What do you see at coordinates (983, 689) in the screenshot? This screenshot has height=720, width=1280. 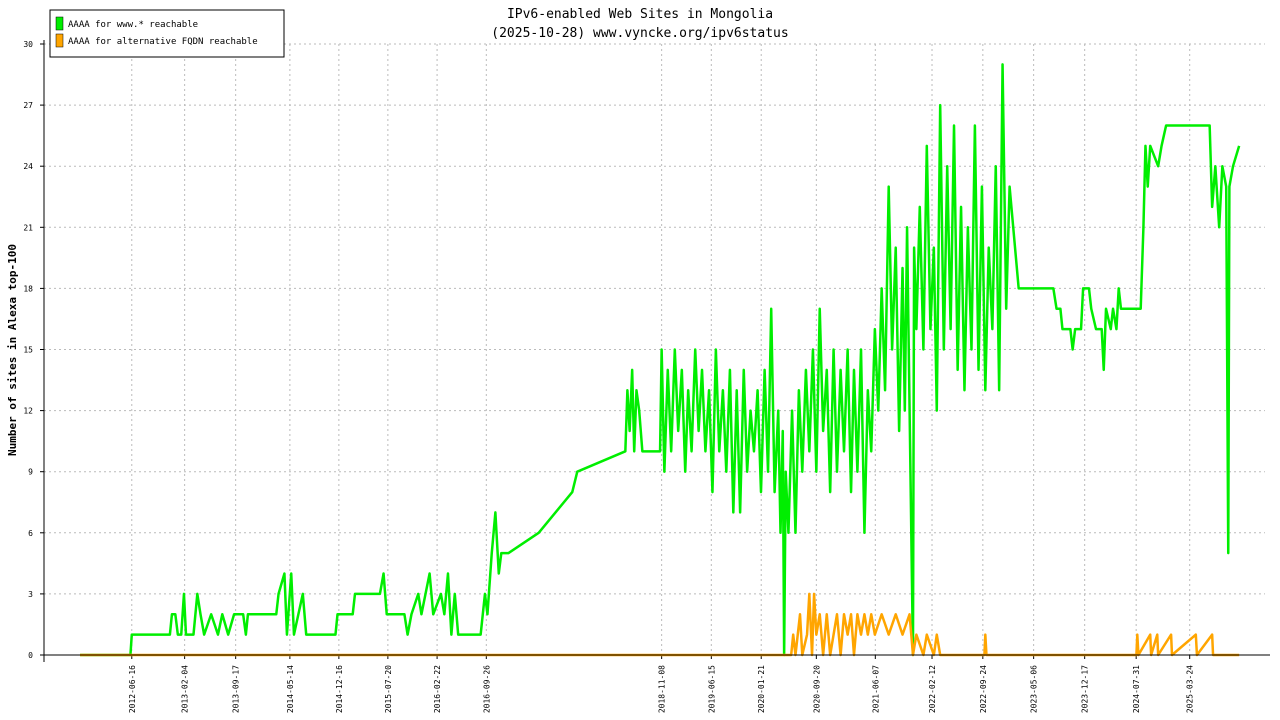 I see `x-tick-label: 2022-09-24` at bounding box center [983, 689].